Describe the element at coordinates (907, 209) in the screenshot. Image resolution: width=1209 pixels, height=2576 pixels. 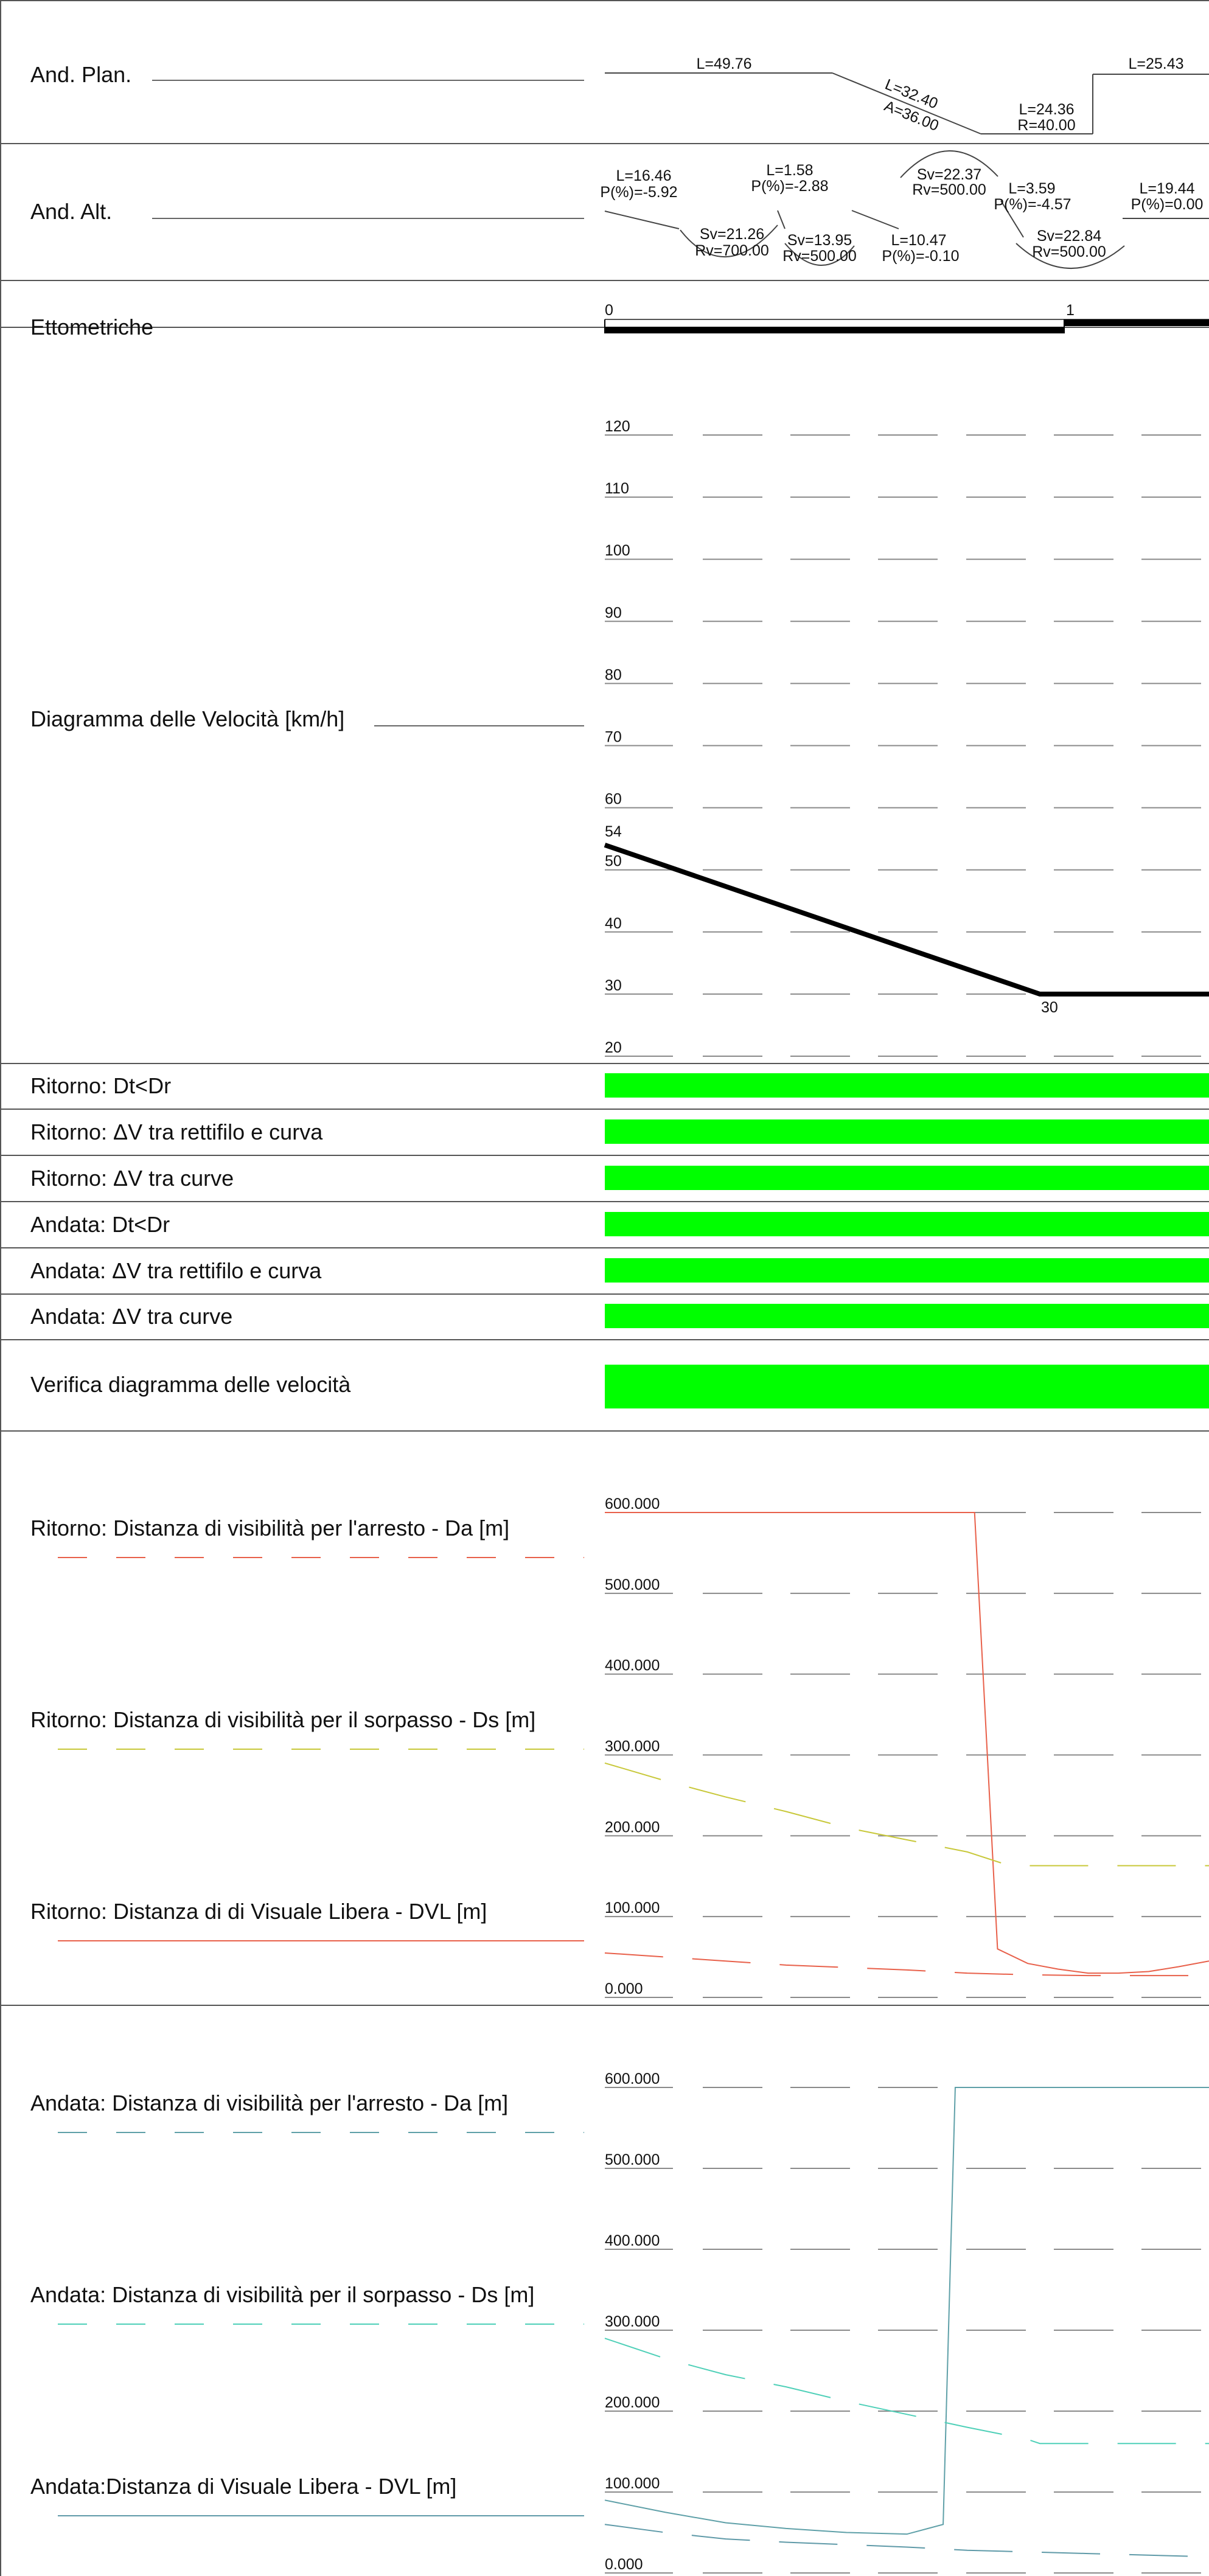
I see `alt-alignment` at that location.